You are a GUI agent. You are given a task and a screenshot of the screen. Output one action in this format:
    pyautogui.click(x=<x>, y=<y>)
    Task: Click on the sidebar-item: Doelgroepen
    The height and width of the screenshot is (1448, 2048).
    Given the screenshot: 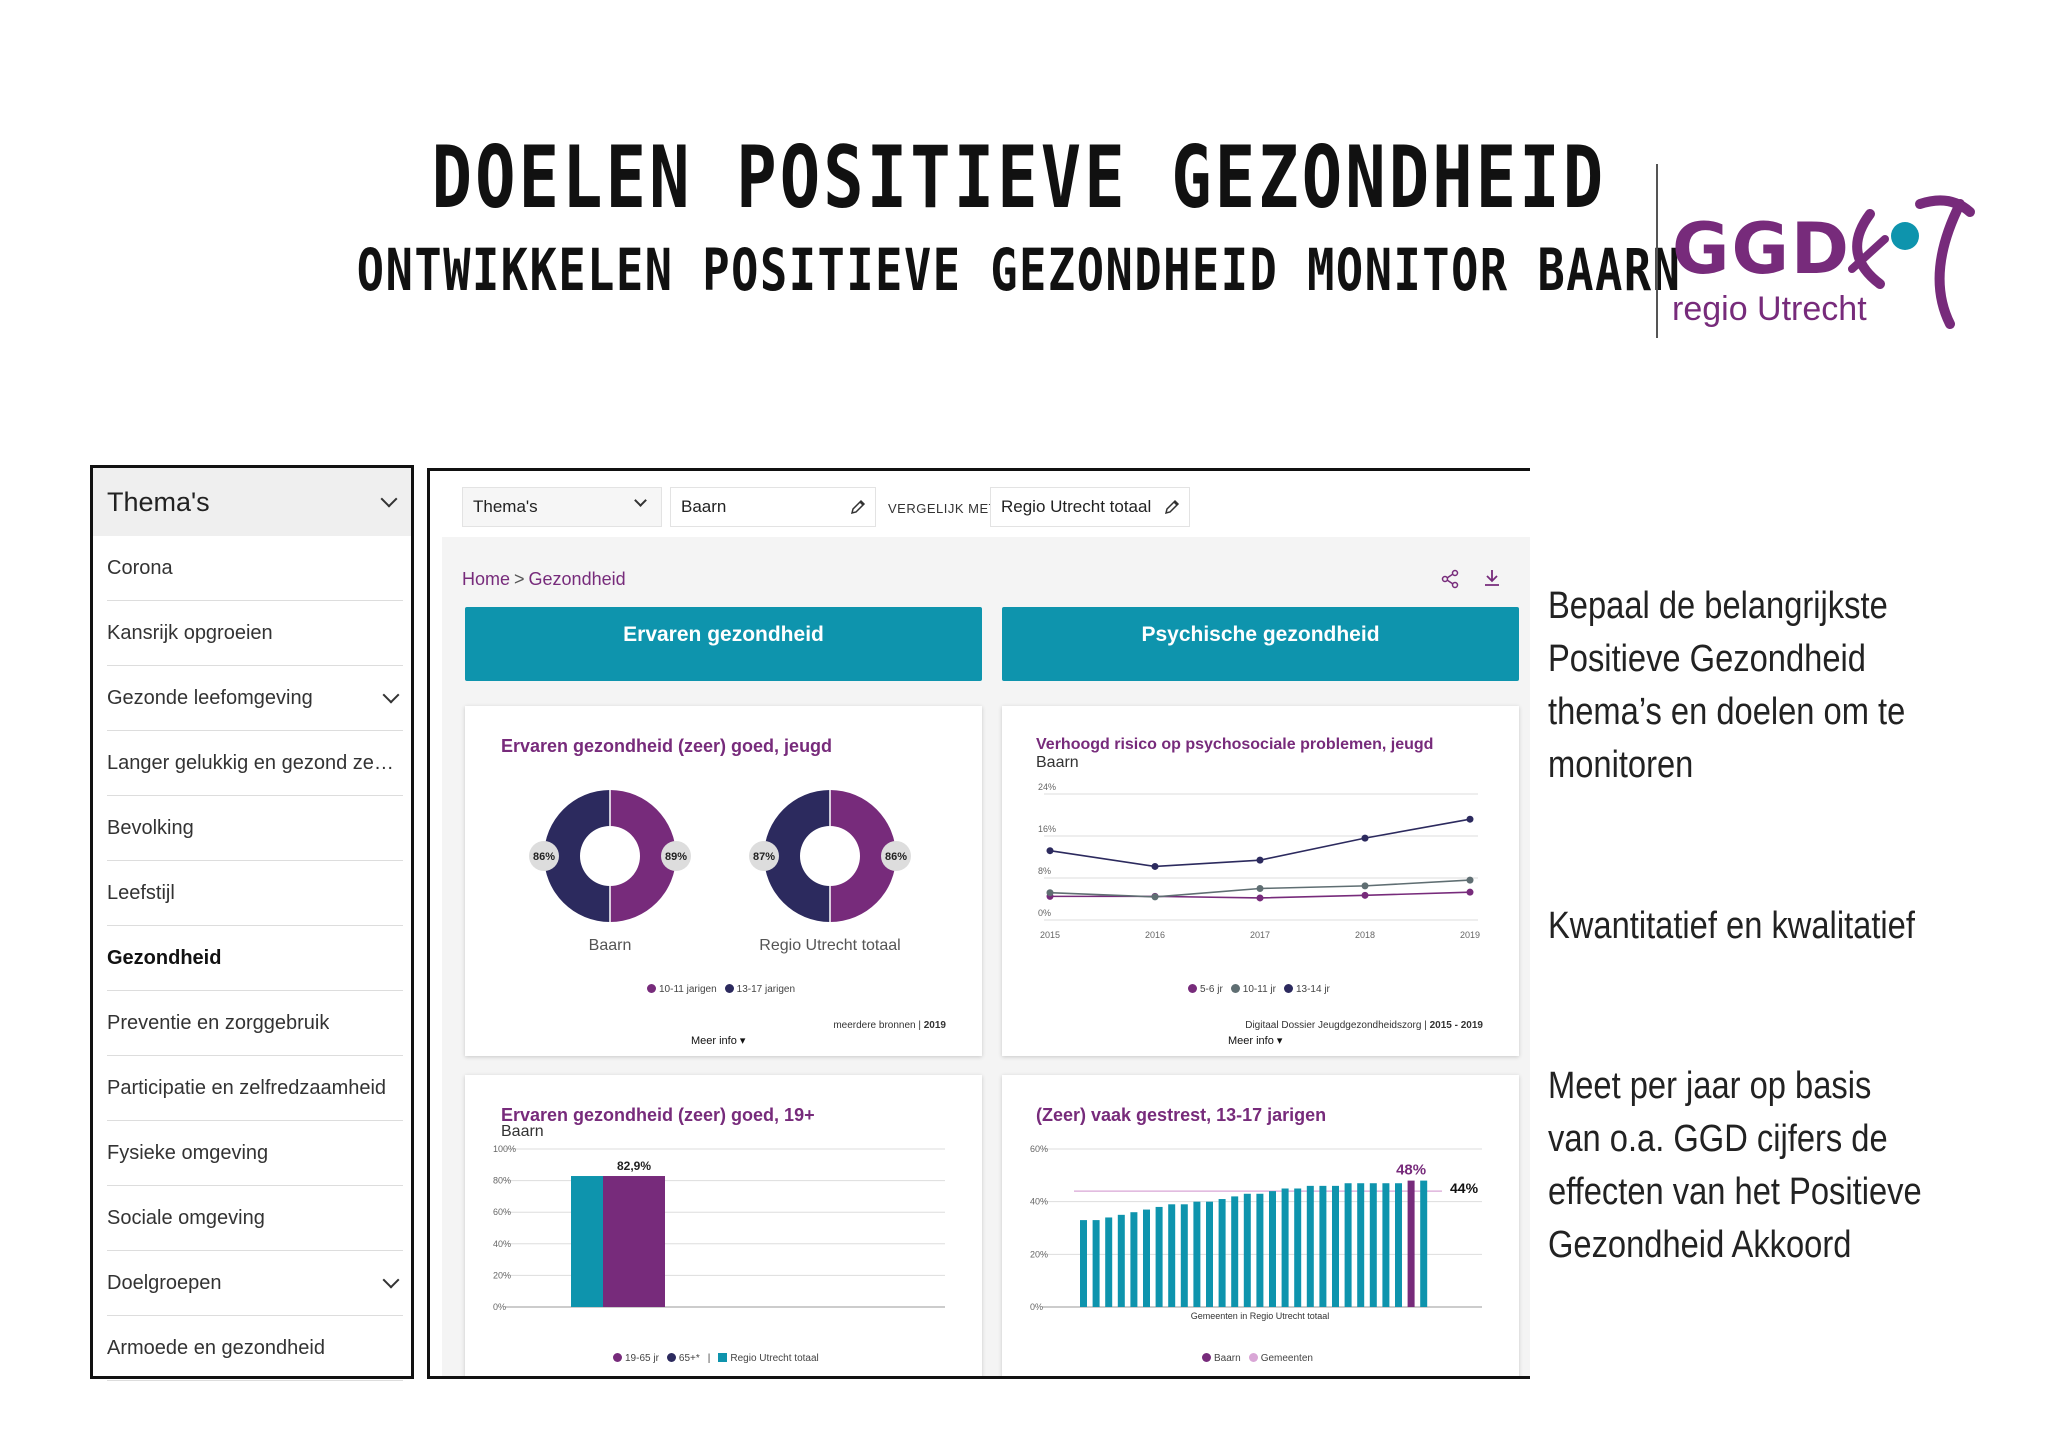 What is the action you would take?
    pyautogui.click(x=255, y=1283)
    